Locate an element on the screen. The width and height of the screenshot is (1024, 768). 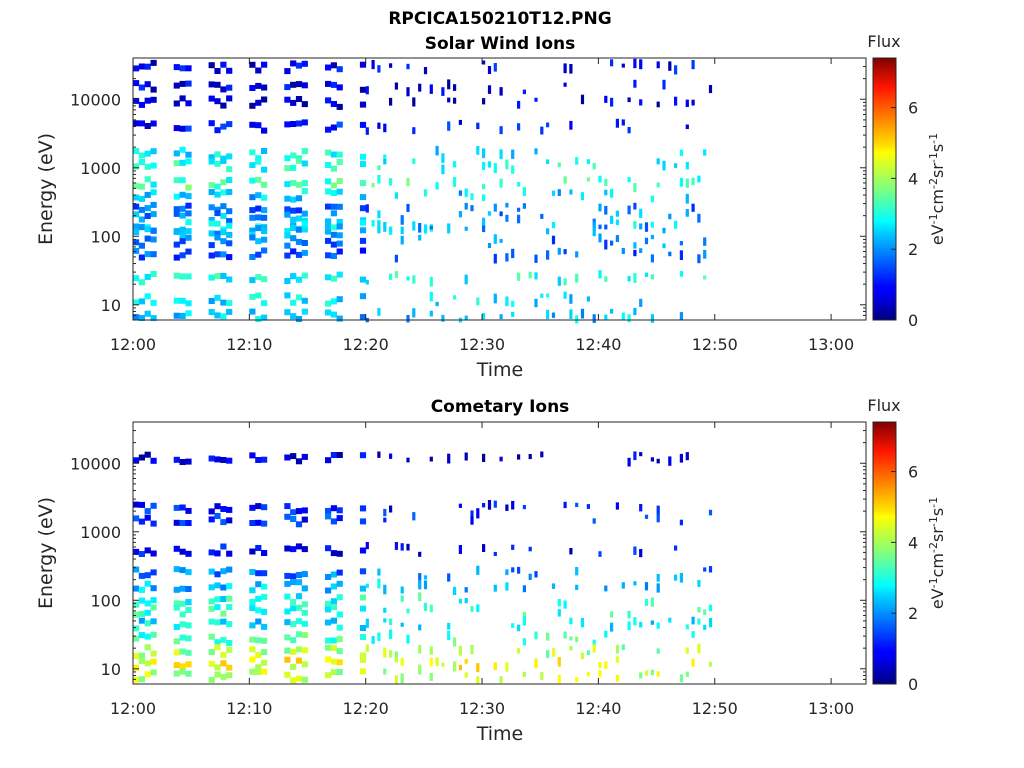
y-tick-label: 10 is located at coordinates (111, 305).